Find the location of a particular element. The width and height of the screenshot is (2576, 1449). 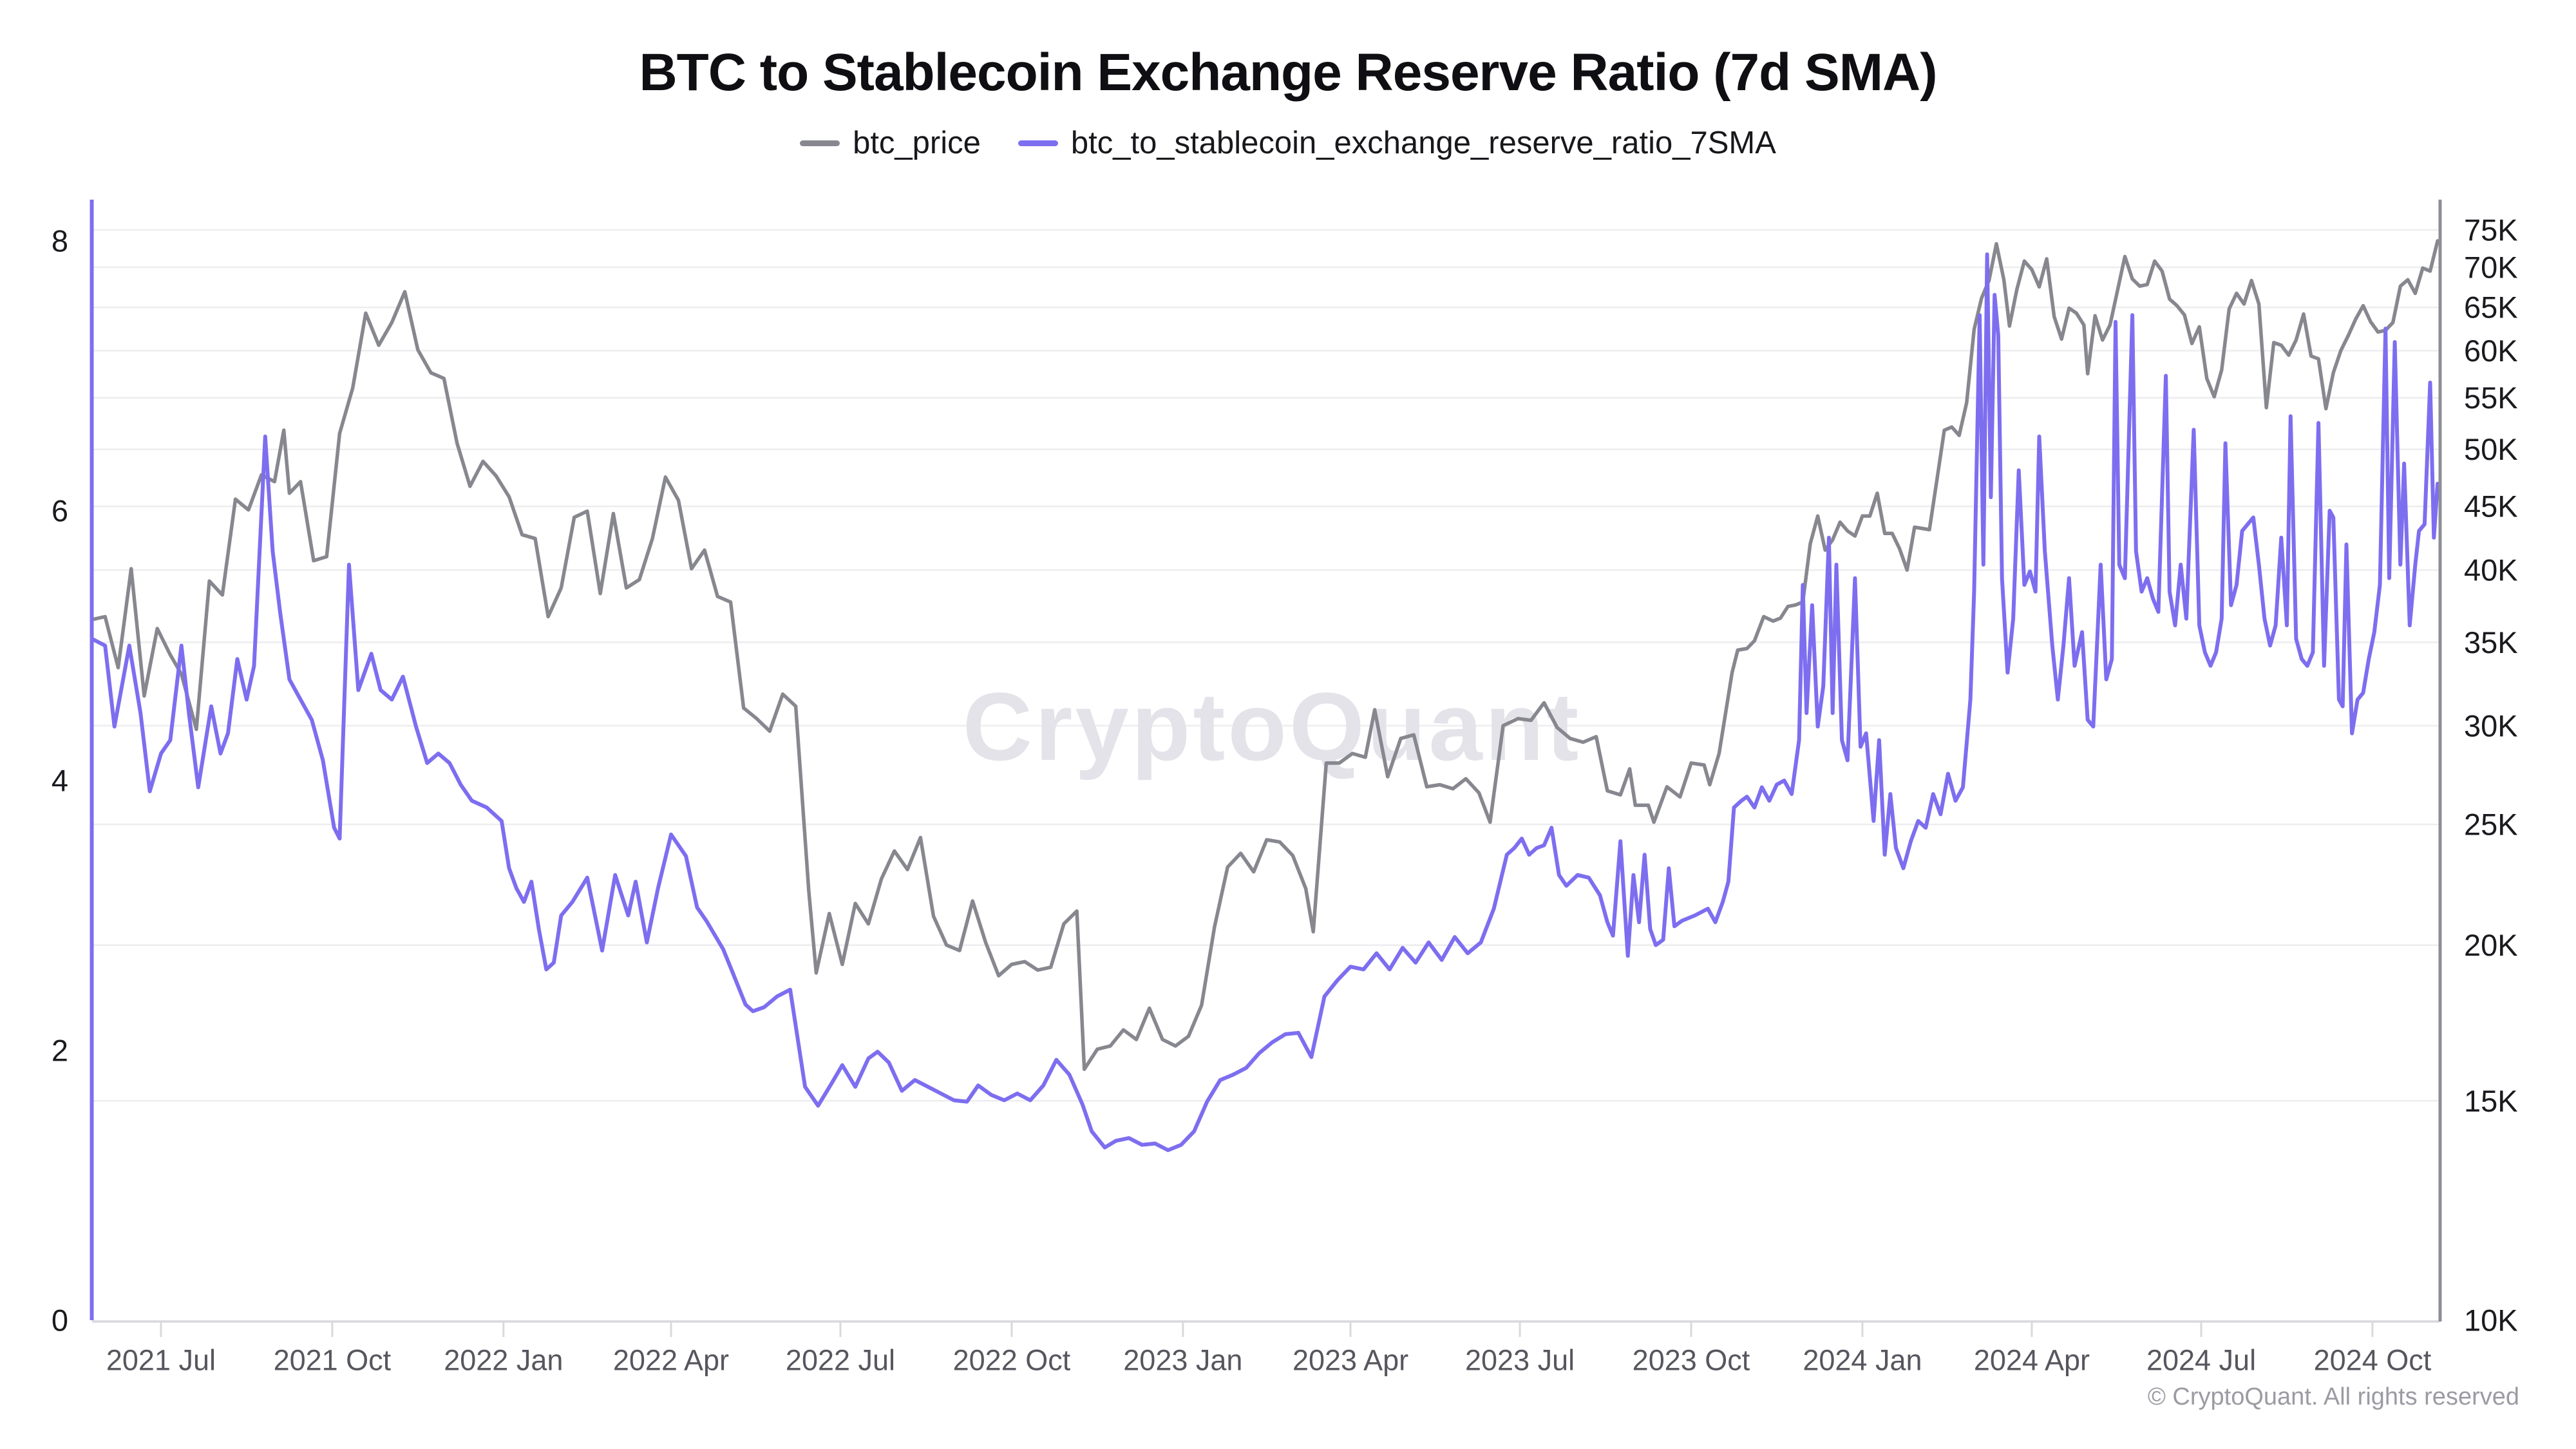

x-axis-label: 2022 Apr is located at coordinates (671, 1360).